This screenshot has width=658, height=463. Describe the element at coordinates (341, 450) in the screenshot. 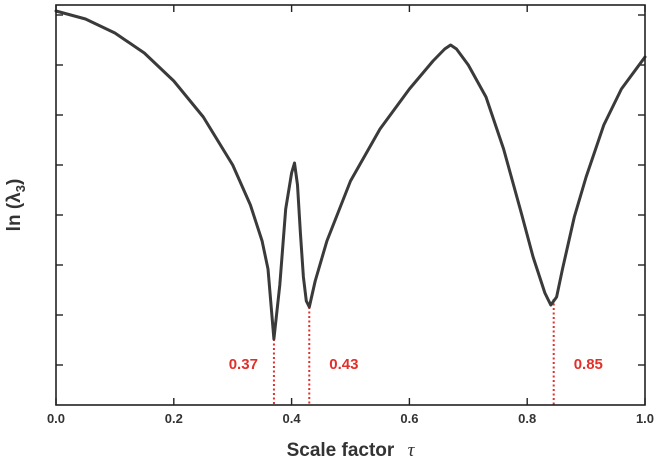

I see `x-axis-title-text: Scale factor` at that location.